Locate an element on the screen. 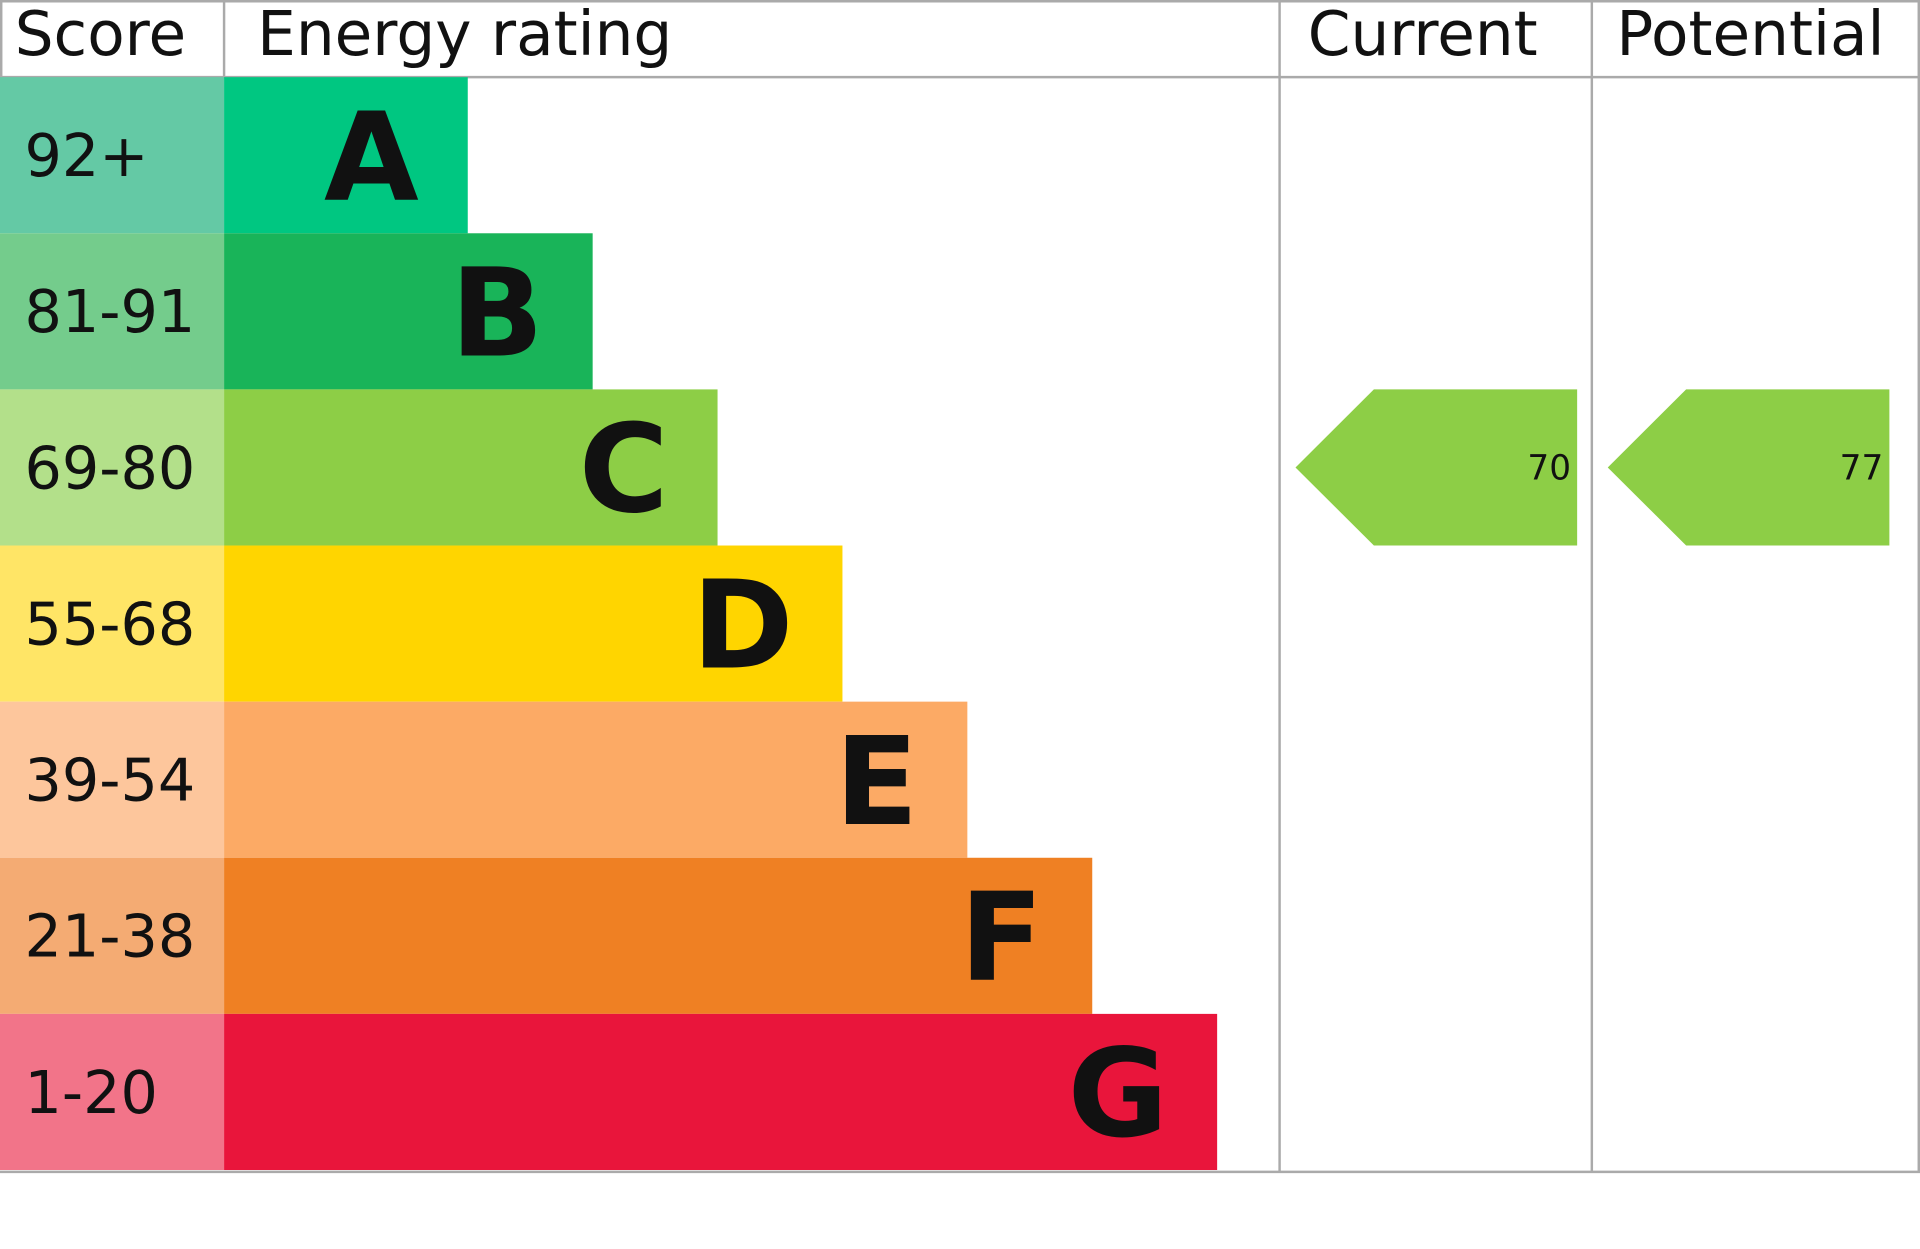 The width and height of the screenshot is (1920, 1249). score-range: 21-38 is located at coordinates (109, 936).